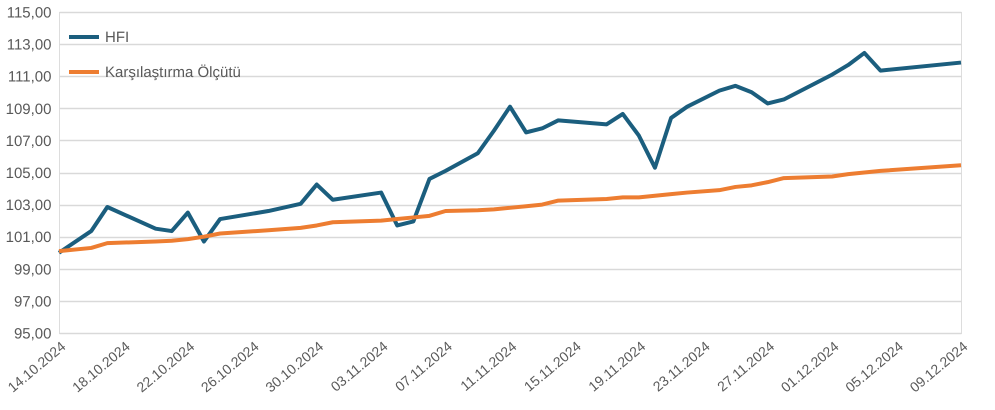 The image size is (995, 410). Describe the element at coordinates (29, 173) in the screenshot. I see `y-tick-label: 105,00` at that location.